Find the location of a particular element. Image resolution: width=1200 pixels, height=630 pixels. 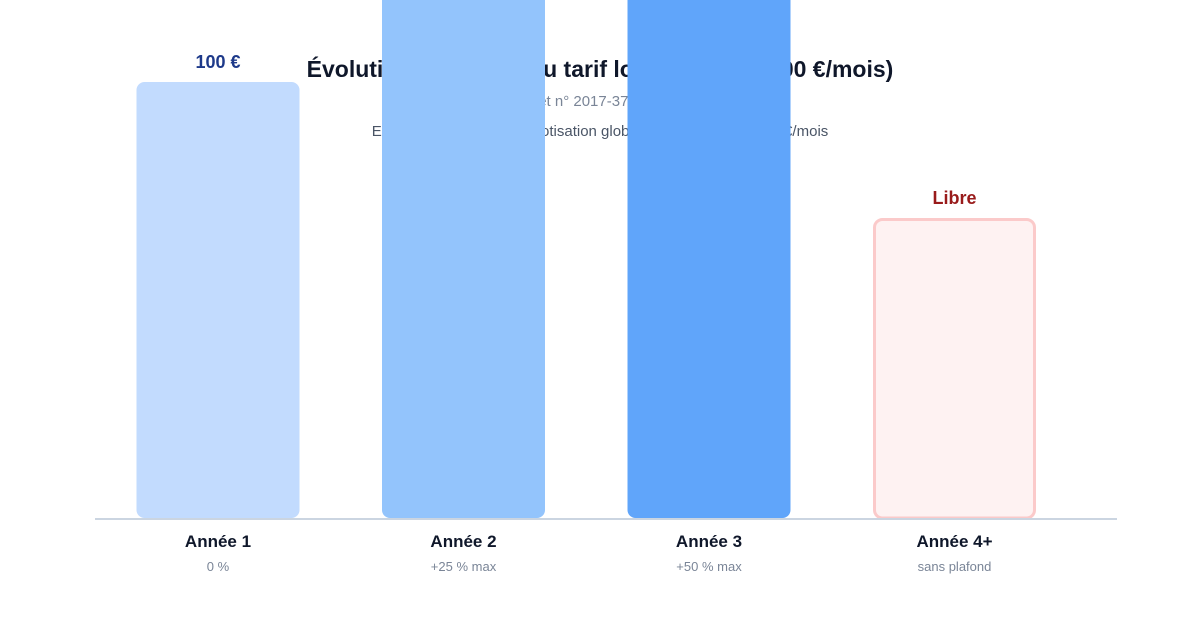

category-sublabel: 0 % is located at coordinates (218, 566).